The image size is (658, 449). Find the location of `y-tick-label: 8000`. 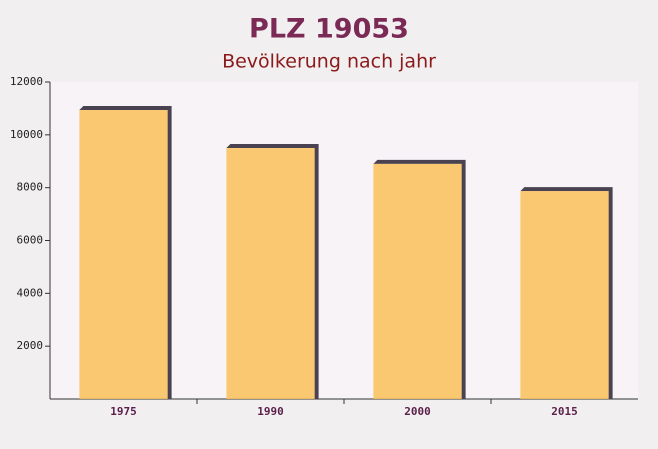

y-tick-label: 8000 is located at coordinates (30, 187).